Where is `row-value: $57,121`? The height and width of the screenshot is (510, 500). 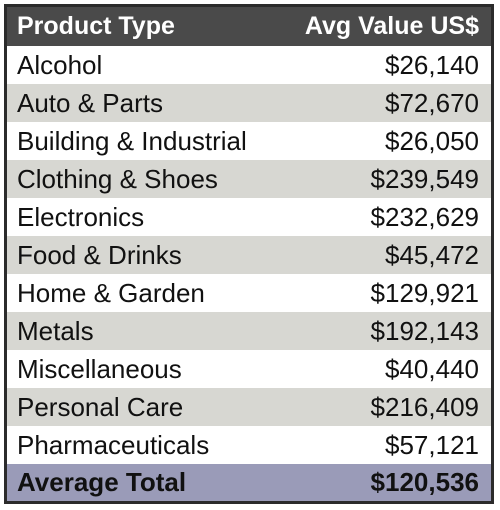
row-value: $57,121 is located at coordinates (432, 444).